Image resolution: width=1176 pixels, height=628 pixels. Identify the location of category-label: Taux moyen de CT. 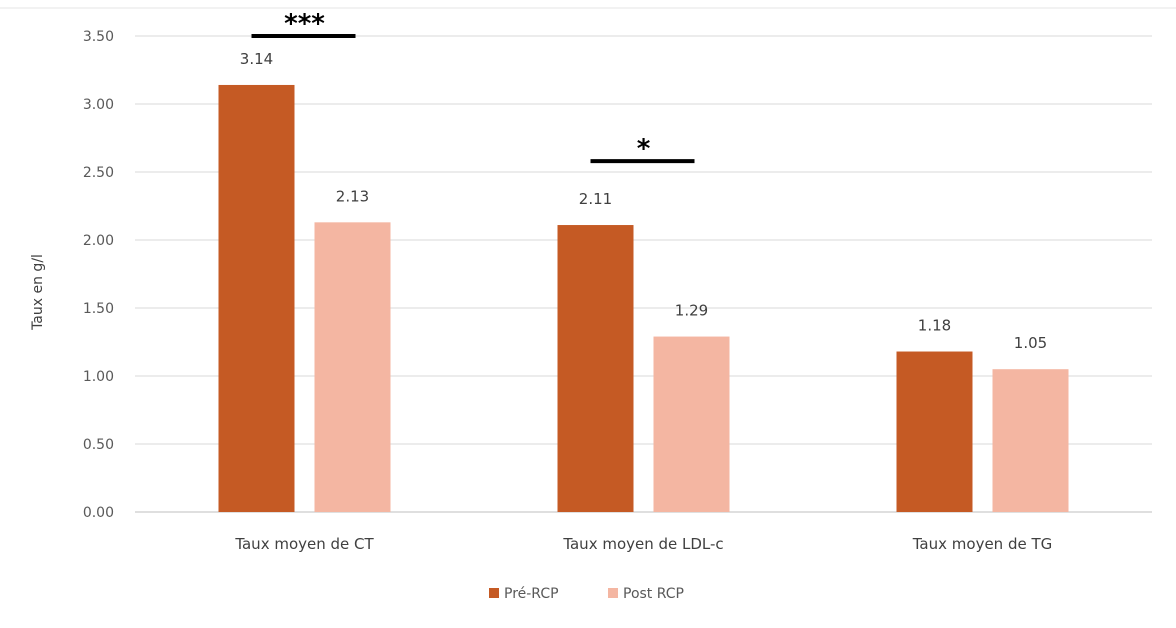
(304, 544).